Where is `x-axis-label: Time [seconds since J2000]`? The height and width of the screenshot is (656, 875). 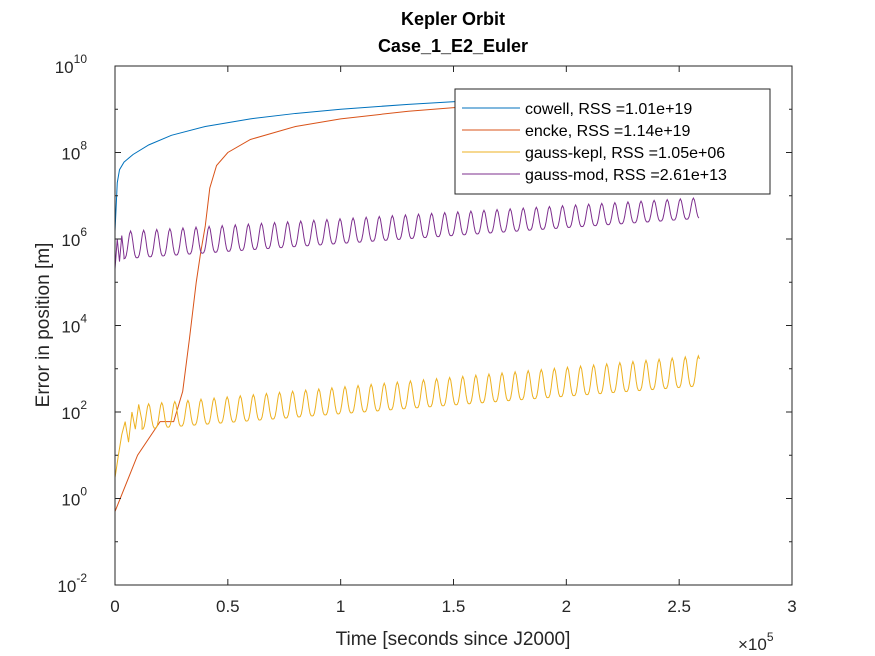 x-axis-label: Time [seconds since J2000] is located at coordinates (453, 639).